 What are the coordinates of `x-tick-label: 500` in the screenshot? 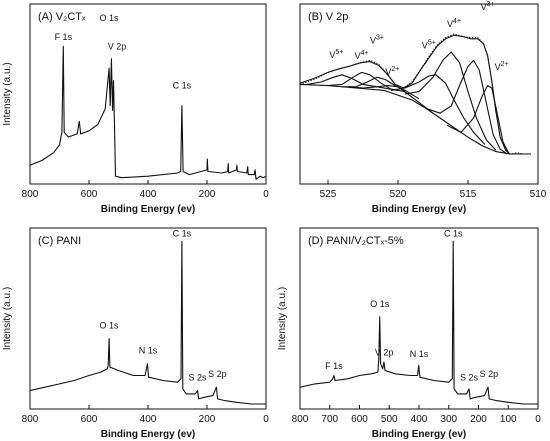 It's located at (389, 419).